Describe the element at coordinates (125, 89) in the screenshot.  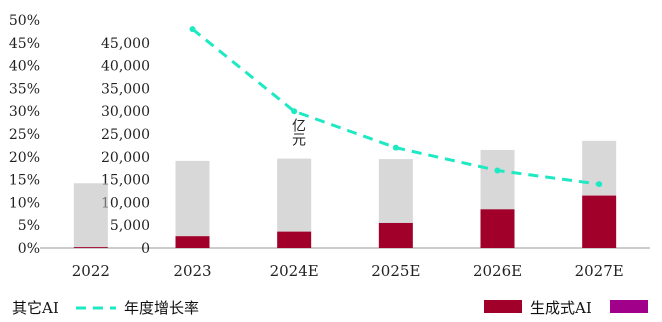
I see `y-tick-label: 35,000` at that location.